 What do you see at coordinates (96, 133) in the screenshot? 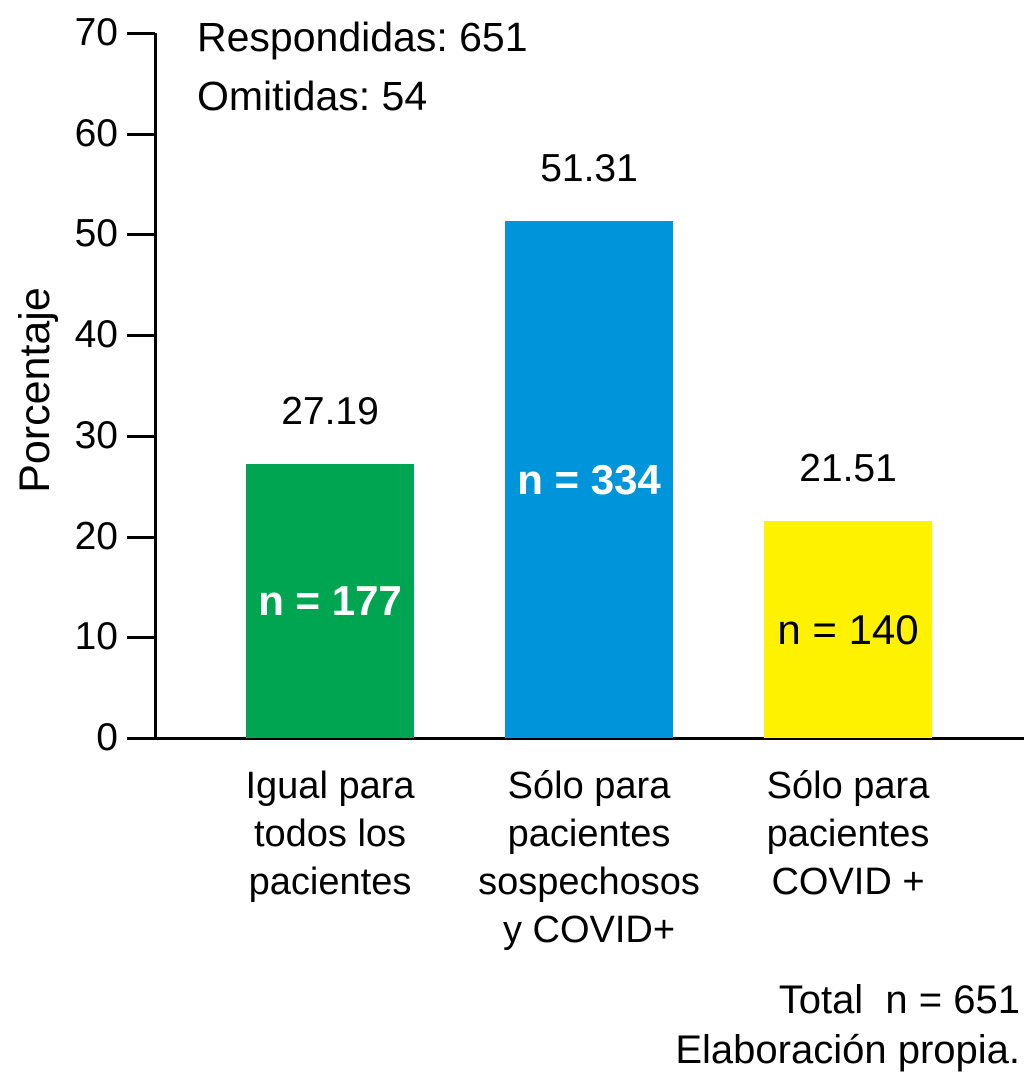
I see `y-tick-label: 60` at bounding box center [96, 133].